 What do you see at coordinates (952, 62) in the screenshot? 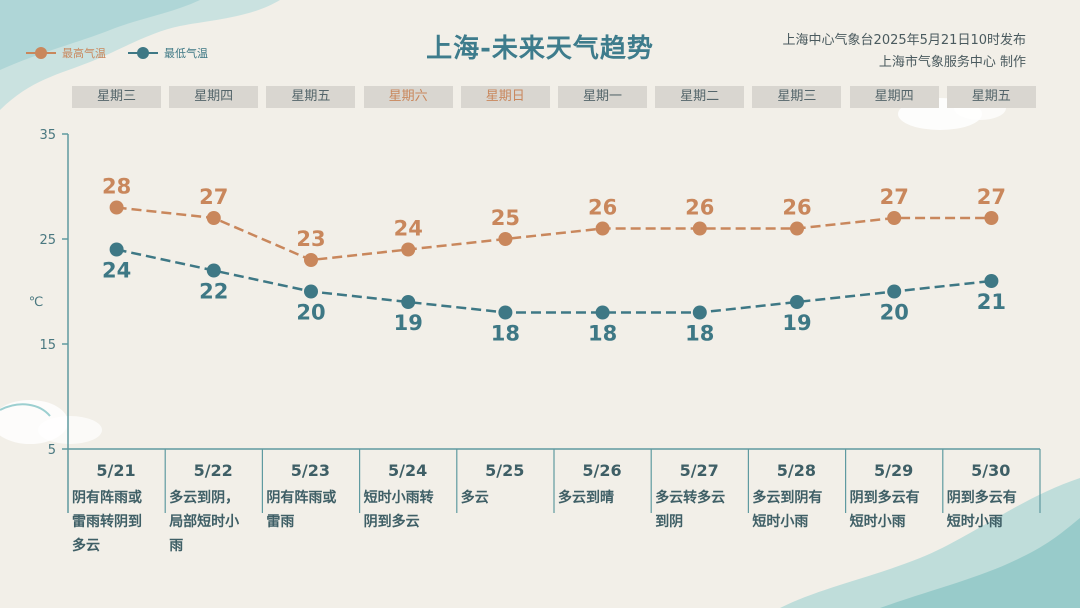
I see `source-line-producer: 上海市气象服务中心 制作` at bounding box center [952, 62].